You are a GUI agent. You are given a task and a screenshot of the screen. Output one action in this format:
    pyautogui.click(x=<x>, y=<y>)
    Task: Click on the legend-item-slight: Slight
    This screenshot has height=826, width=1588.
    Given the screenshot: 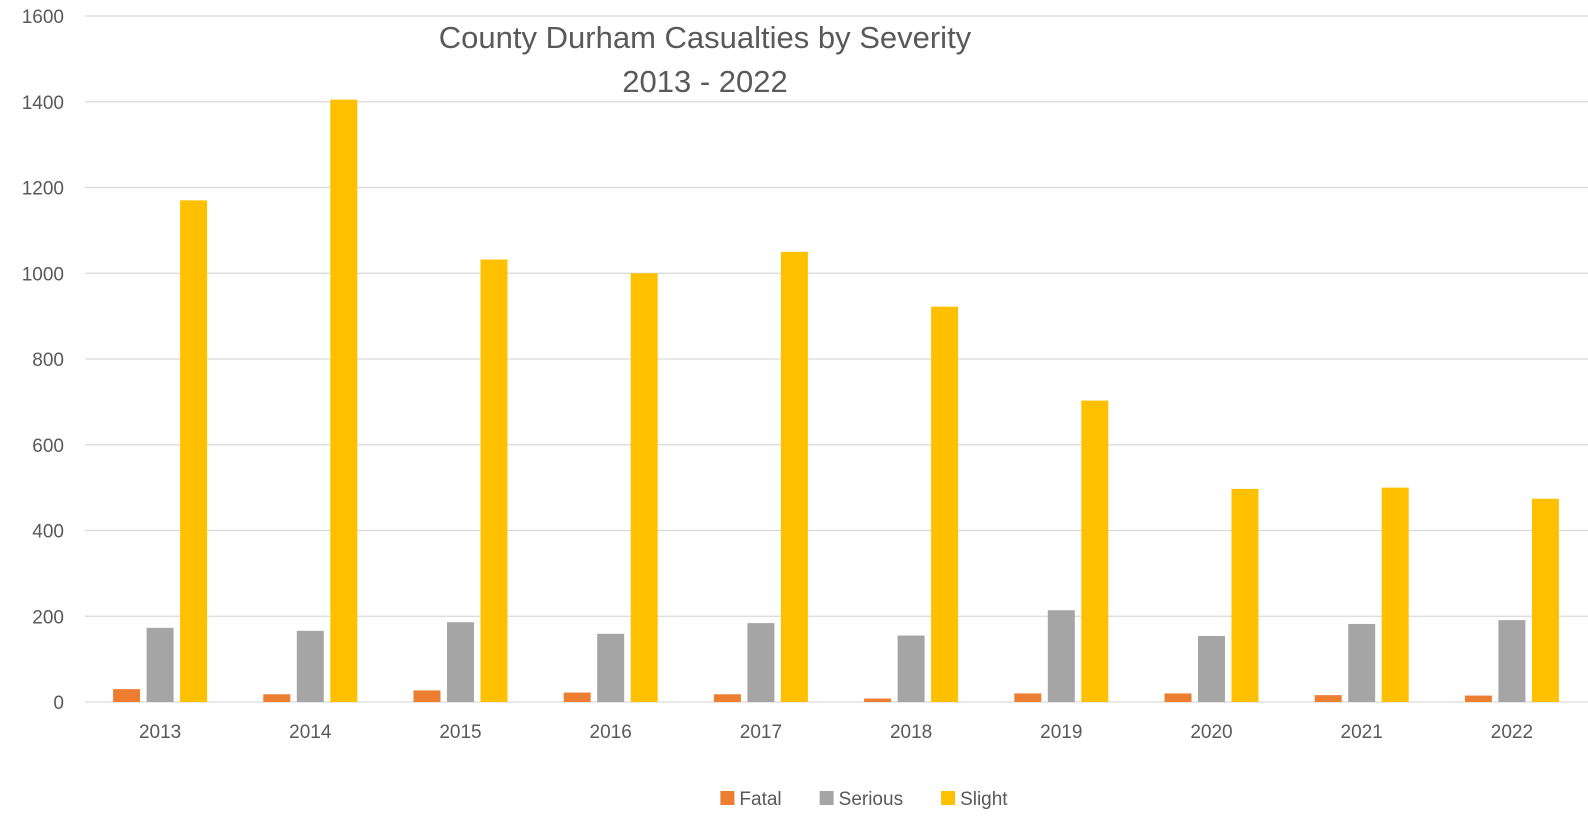 What is the action you would take?
    pyautogui.click(x=974, y=799)
    